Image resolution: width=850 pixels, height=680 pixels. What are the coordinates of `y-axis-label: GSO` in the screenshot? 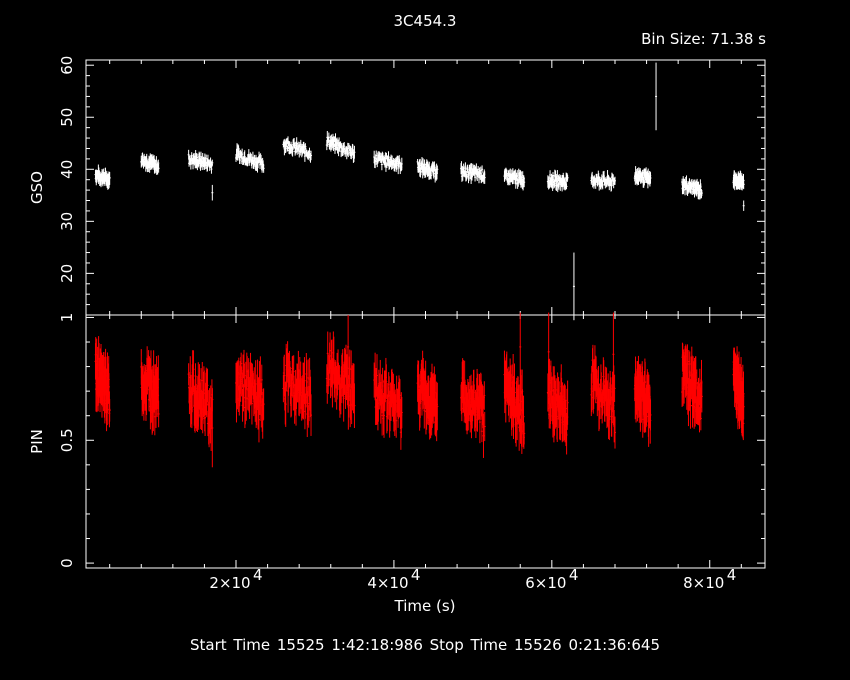 It's located at (37, 187).